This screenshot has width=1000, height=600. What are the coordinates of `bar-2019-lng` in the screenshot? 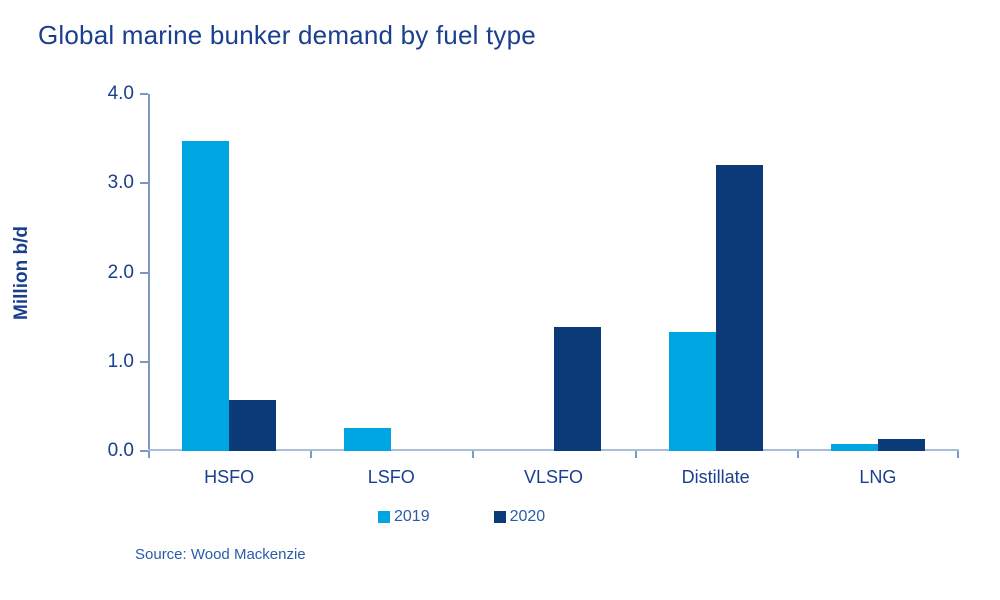 It's located at (854, 447).